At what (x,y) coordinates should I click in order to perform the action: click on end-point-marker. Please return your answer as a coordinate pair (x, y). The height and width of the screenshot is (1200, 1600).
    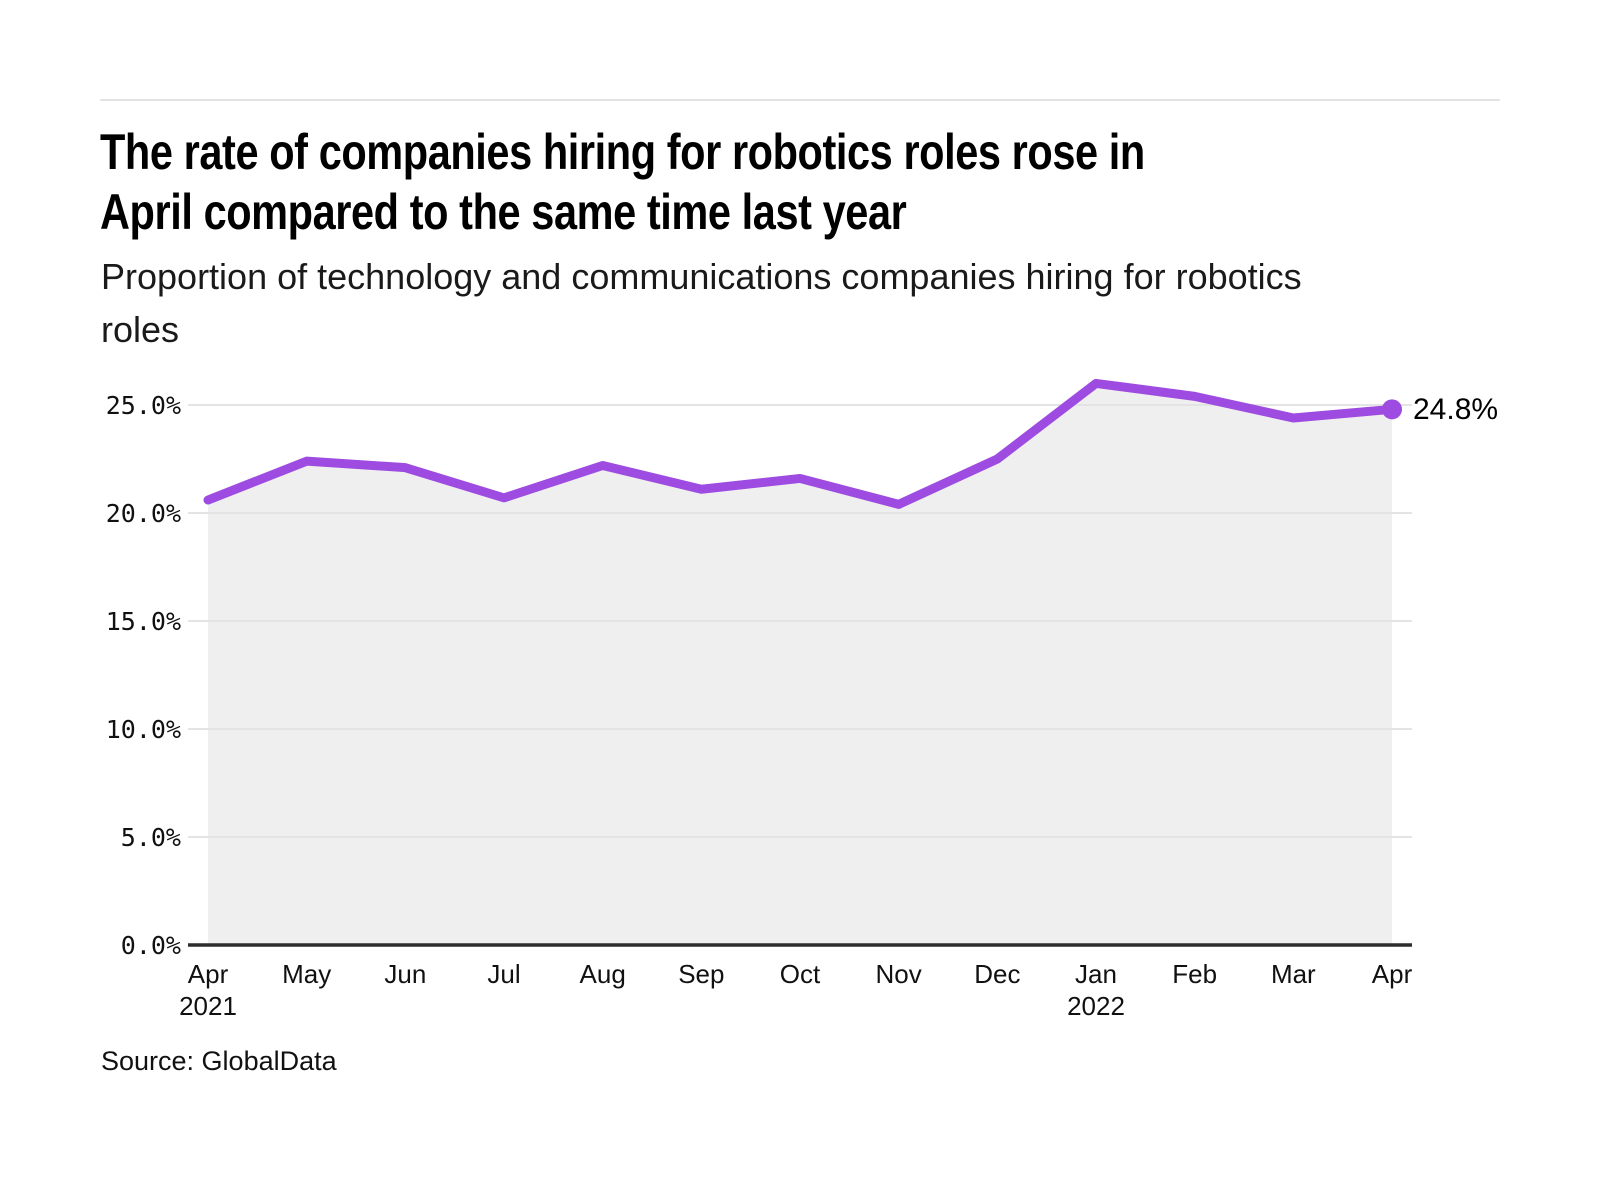
    Looking at the image, I should click on (1392, 409).